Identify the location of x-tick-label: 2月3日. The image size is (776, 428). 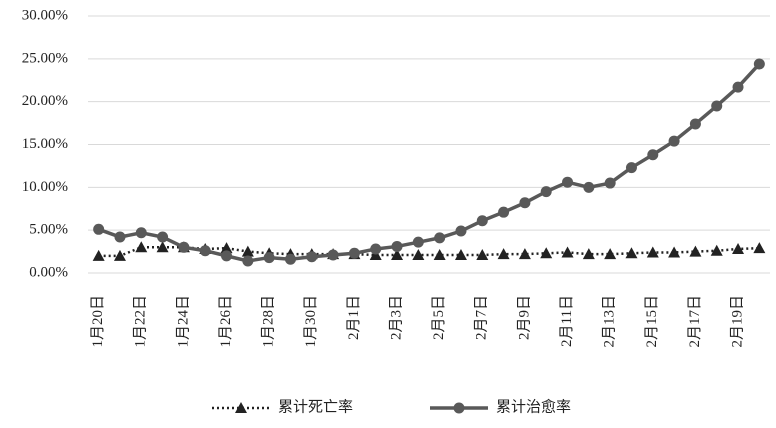
(396, 317).